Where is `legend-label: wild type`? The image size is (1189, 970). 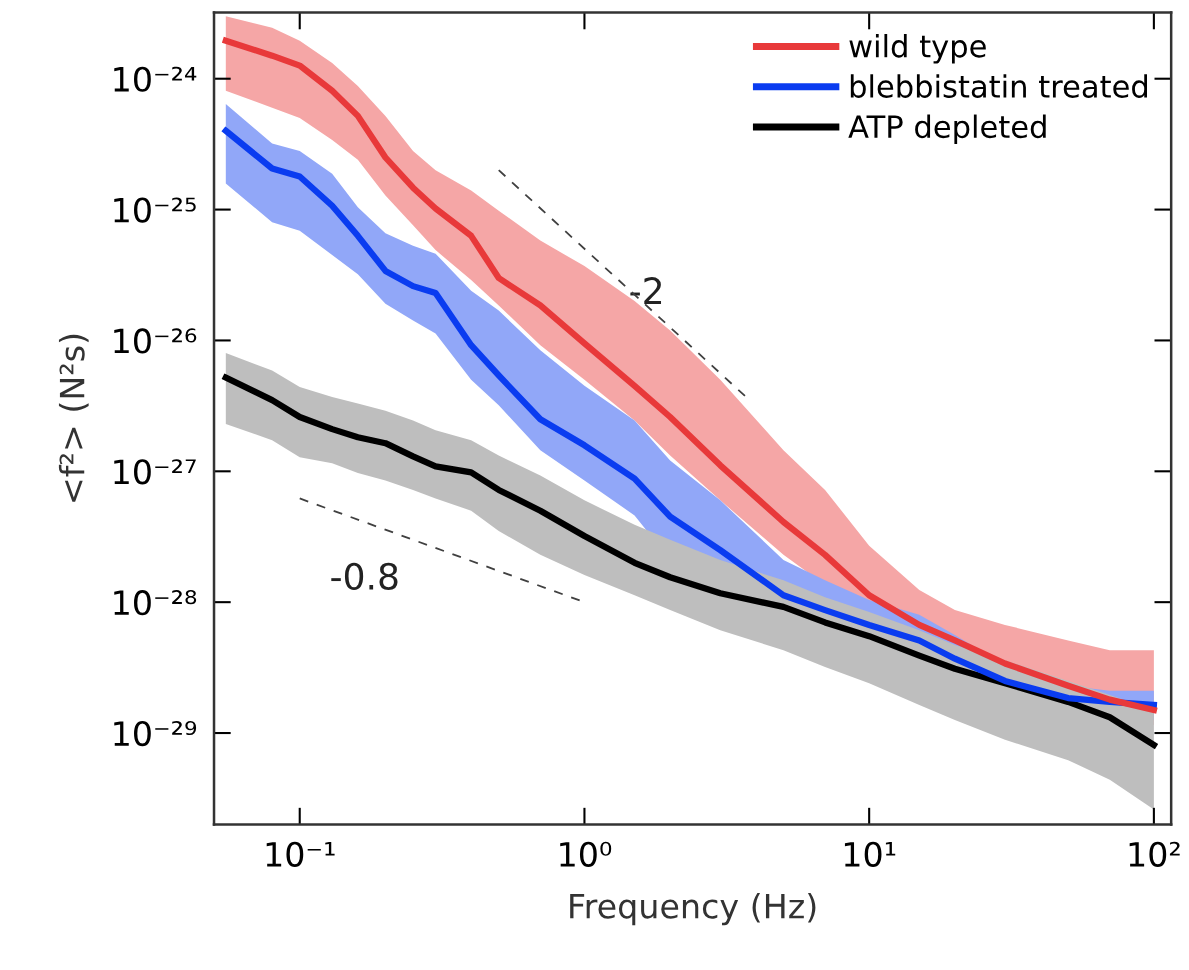 legend-label: wild type is located at coordinates (917, 49).